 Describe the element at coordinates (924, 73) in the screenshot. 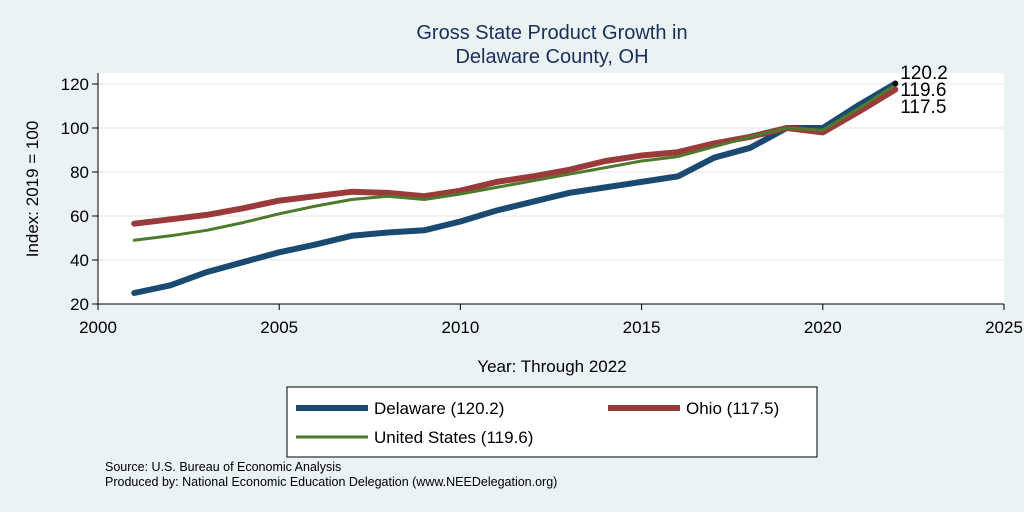

I see `end-label-delaware: 120.2` at that location.